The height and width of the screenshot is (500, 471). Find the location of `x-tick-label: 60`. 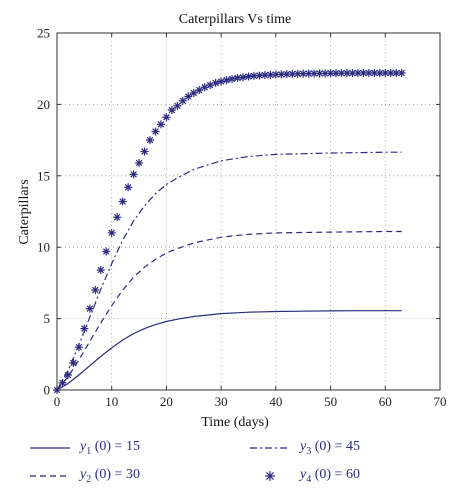

x-tick-label: 60 is located at coordinates (385, 401).